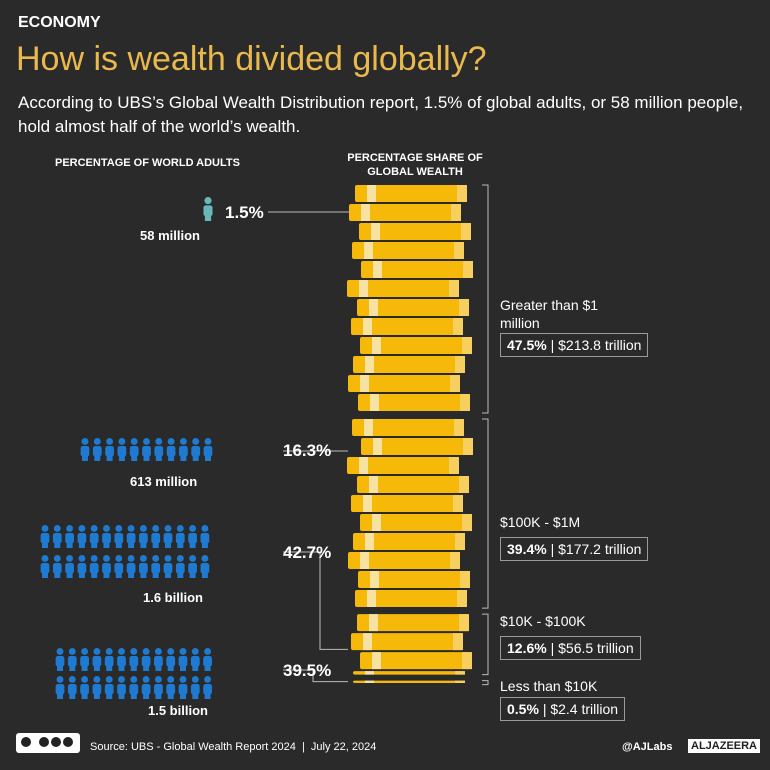  I want to click on handle: @AJLabs, so click(647, 747).